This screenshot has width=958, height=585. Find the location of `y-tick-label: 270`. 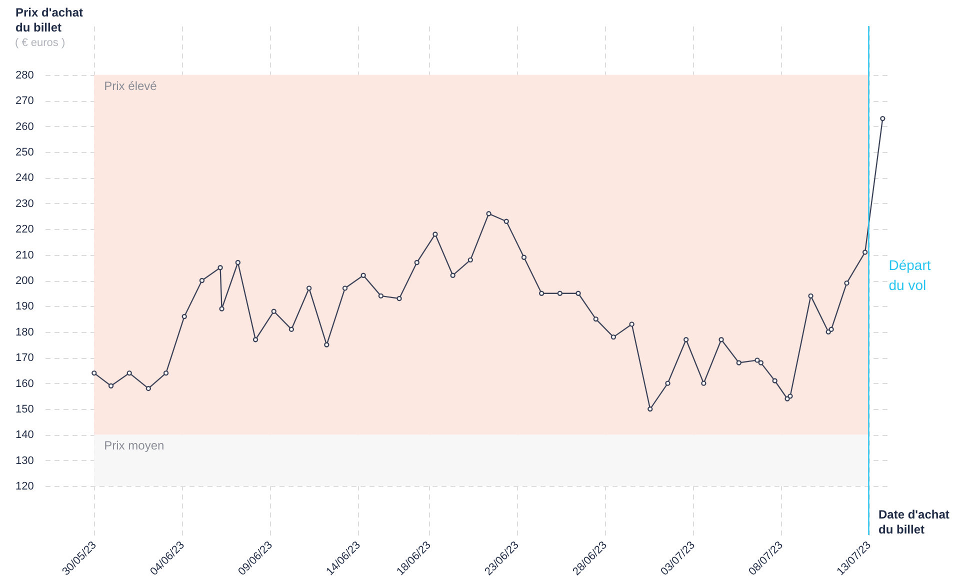

y-tick-label: 270 is located at coordinates (25, 101).